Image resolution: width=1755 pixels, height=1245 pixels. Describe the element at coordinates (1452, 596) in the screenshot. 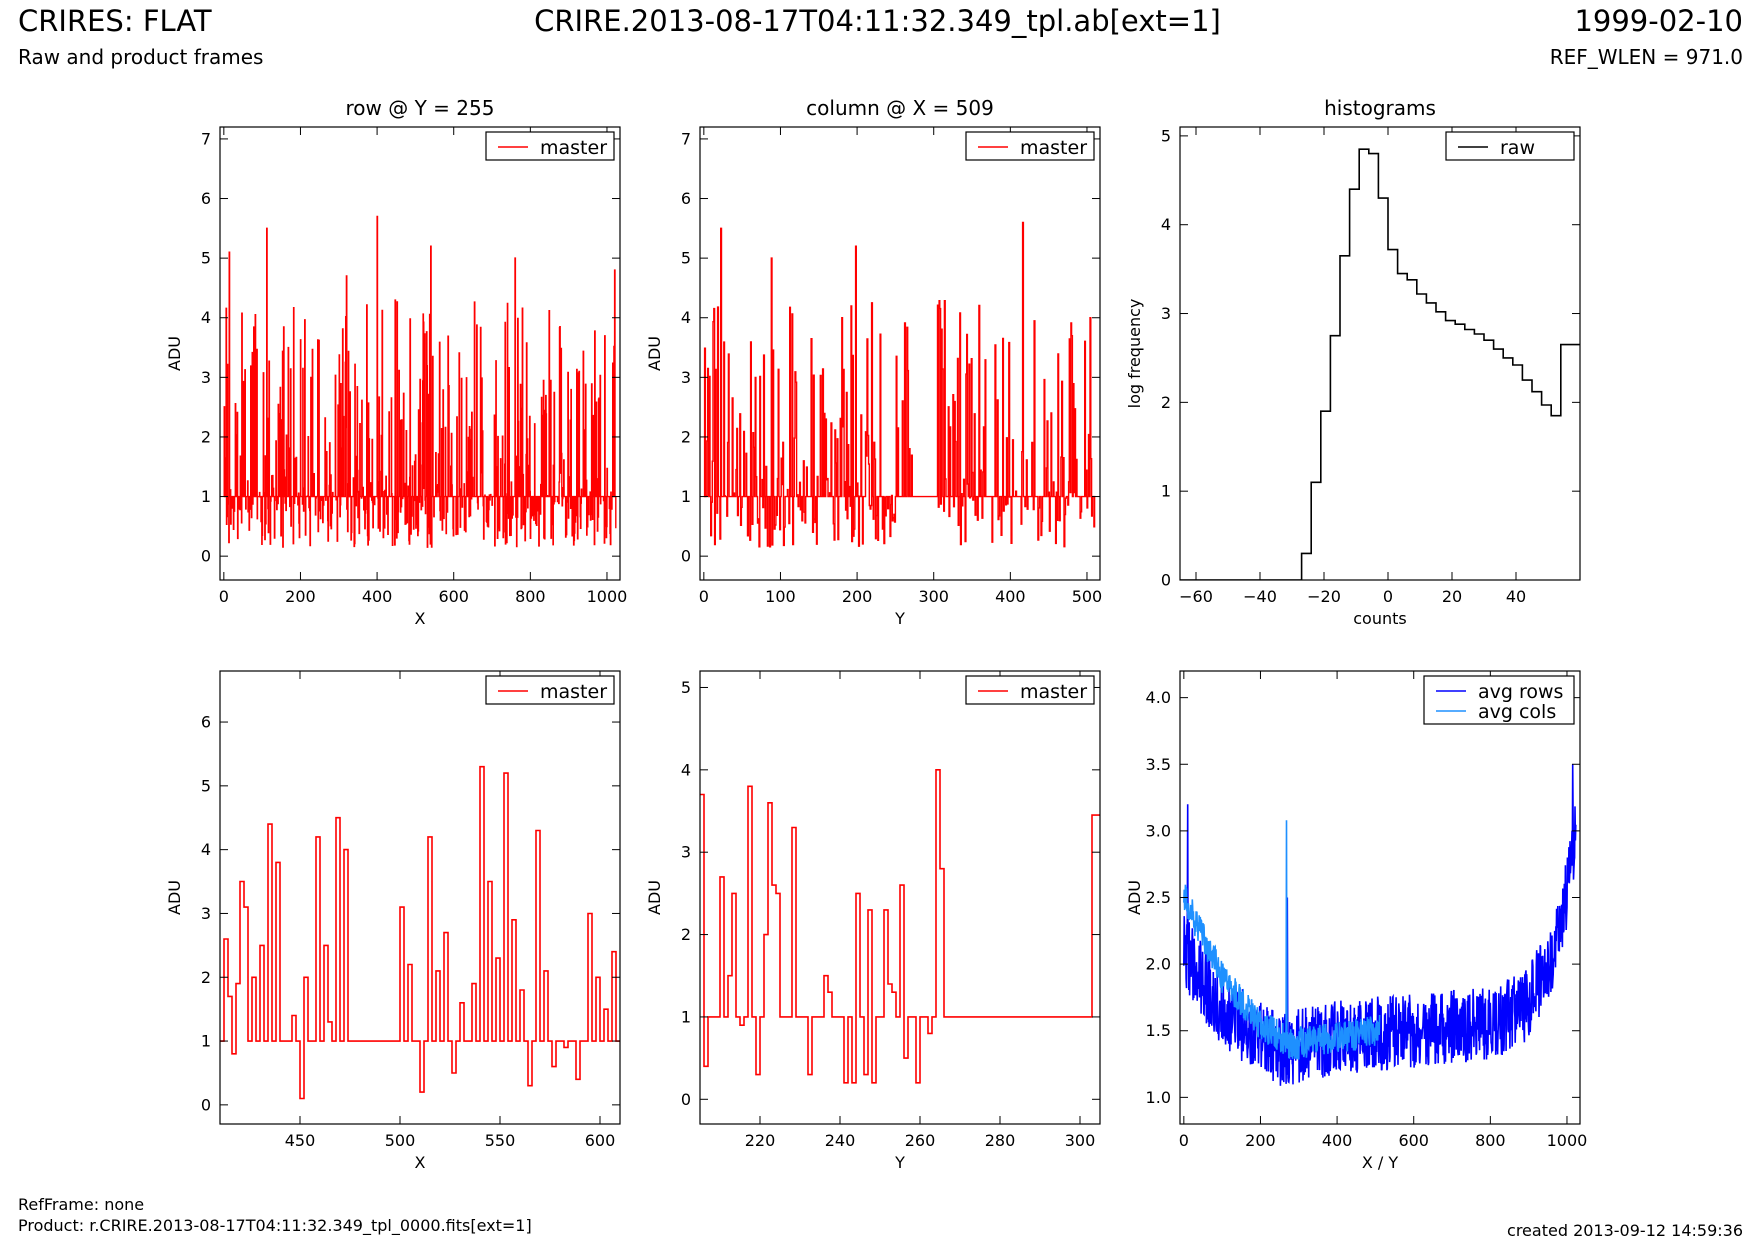

I see `x-tick-label: 20` at that location.